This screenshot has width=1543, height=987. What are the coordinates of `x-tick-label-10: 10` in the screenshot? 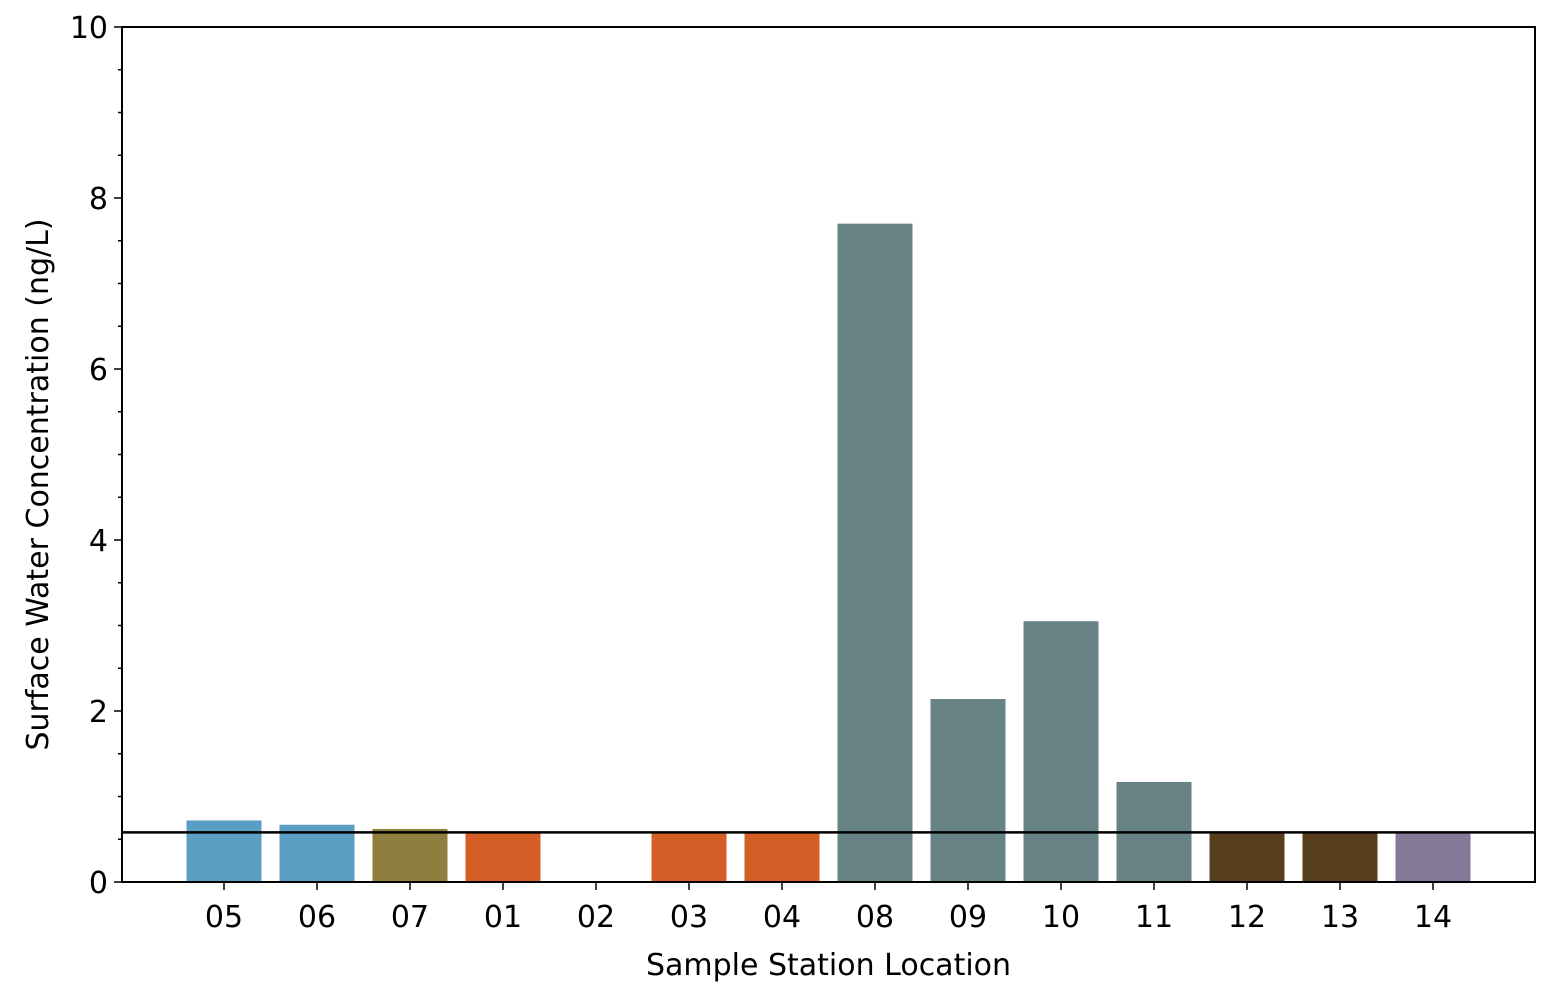 It's located at (1061, 917).